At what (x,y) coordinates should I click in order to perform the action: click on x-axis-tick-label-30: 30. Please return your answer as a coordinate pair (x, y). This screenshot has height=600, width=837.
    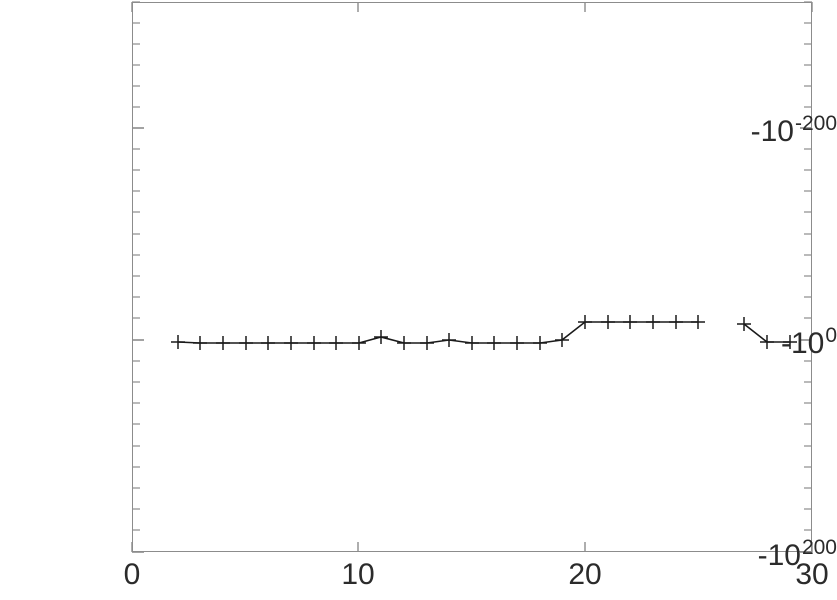
    Looking at the image, I should click on (812, 574).